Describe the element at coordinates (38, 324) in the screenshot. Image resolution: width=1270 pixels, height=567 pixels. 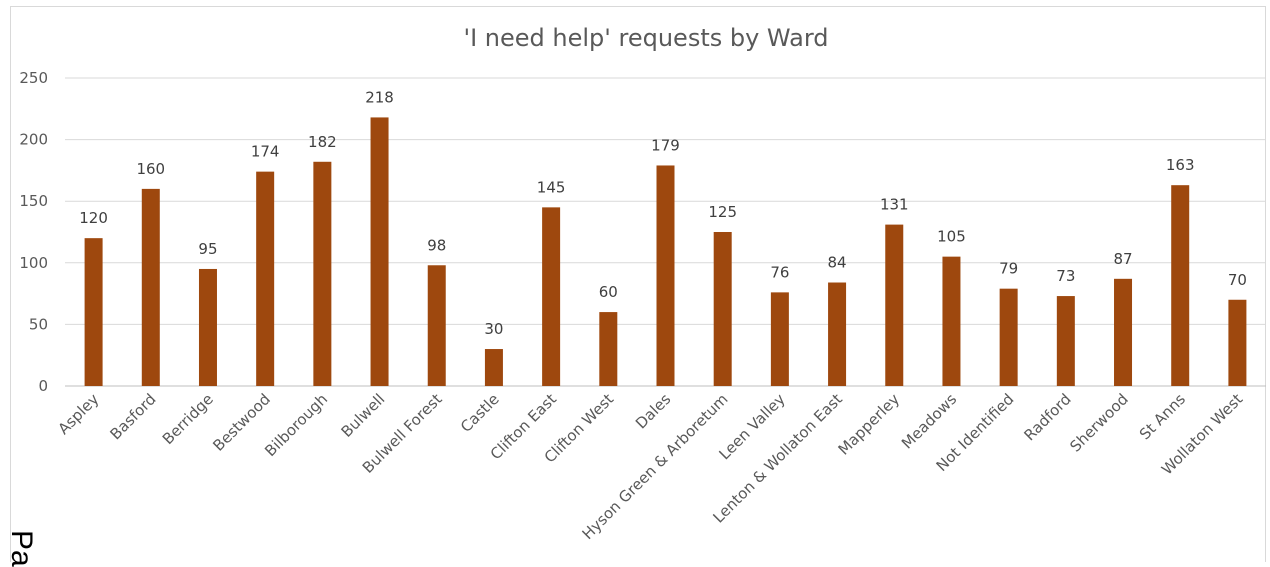
I see `y-tick-label: 50` at that location.